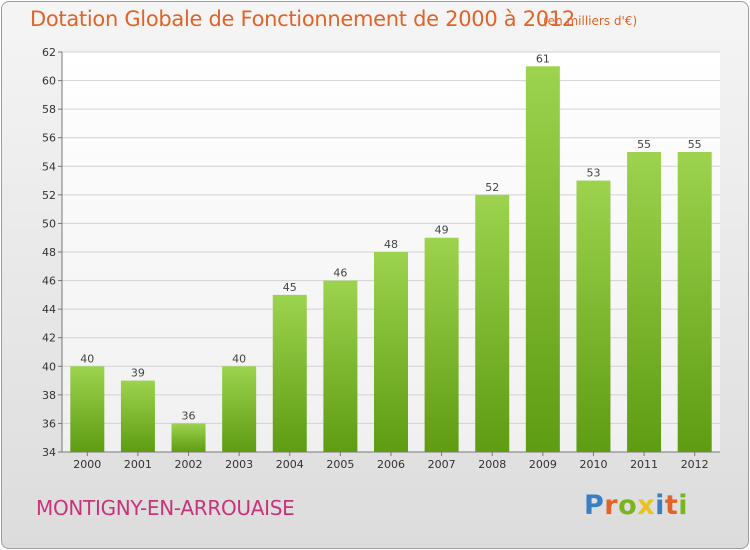  What do you see at coordinates (543, 58) in the screenshot?
I see `bar-value-label: 61` at bounding box center [543, 58].